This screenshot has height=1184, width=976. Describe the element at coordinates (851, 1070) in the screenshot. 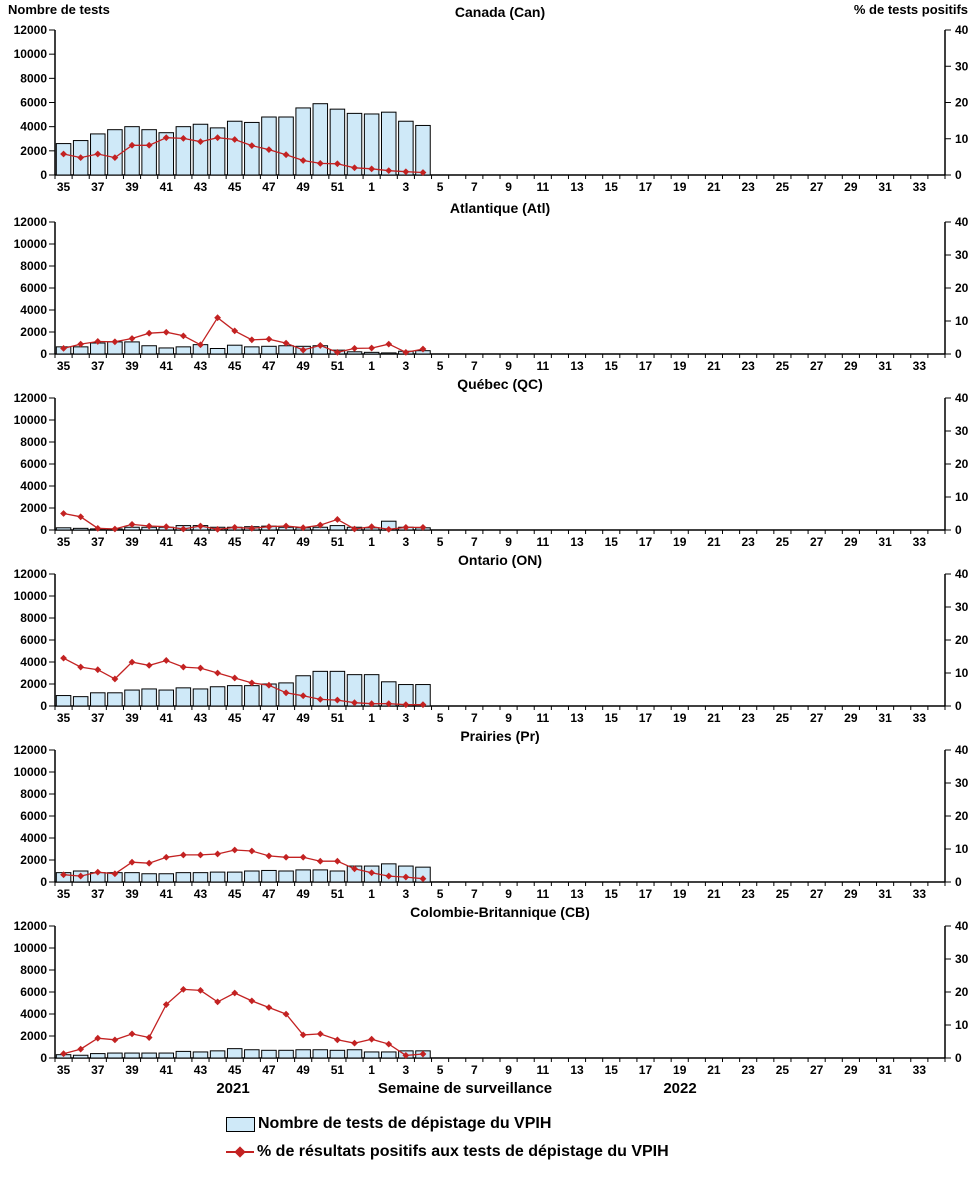

I see `x-tick-label: 29` at that location.